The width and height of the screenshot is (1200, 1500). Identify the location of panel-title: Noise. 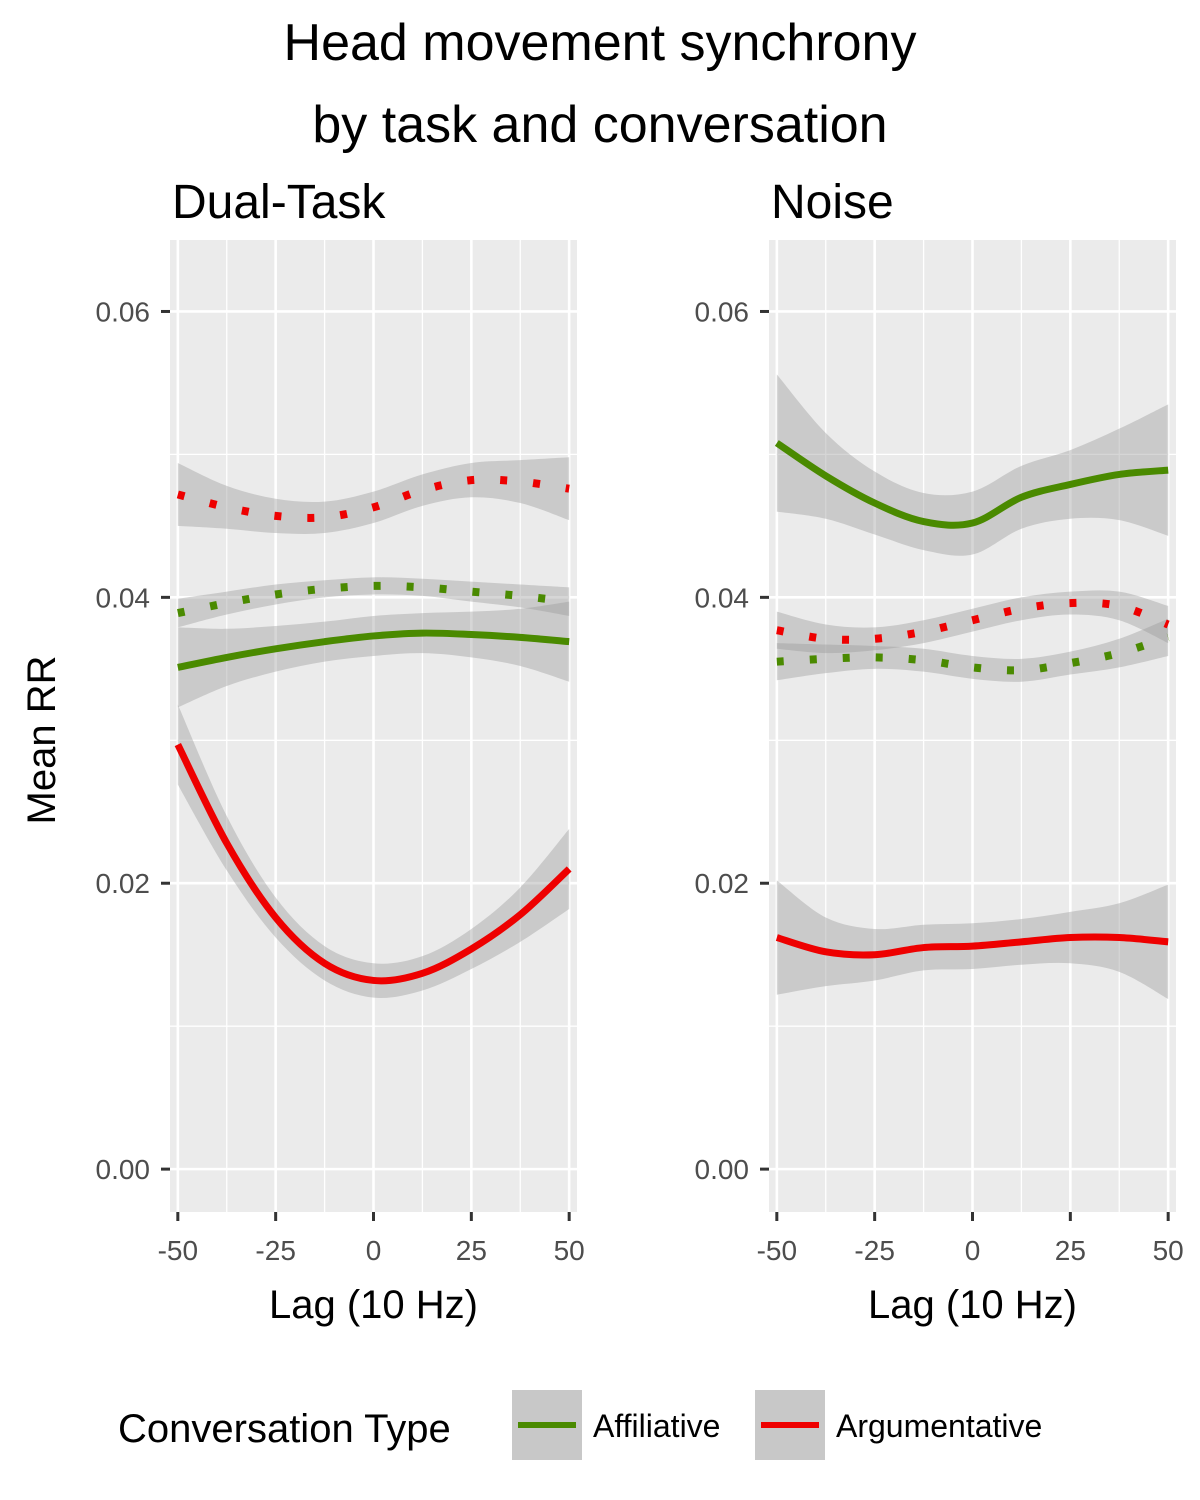
(832, 202).